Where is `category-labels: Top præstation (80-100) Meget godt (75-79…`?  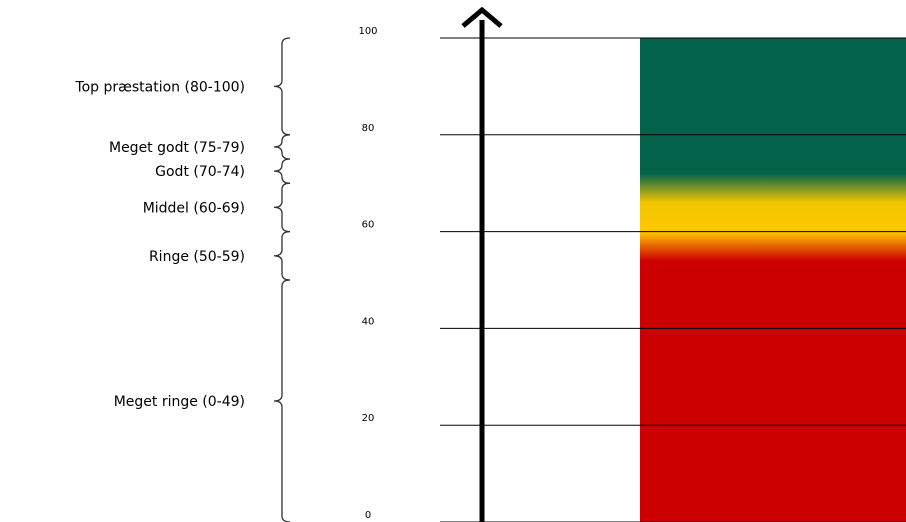
category-labels: Top præstation (80-100) Meget godt (75-79… is located at coordinates (159, 244).